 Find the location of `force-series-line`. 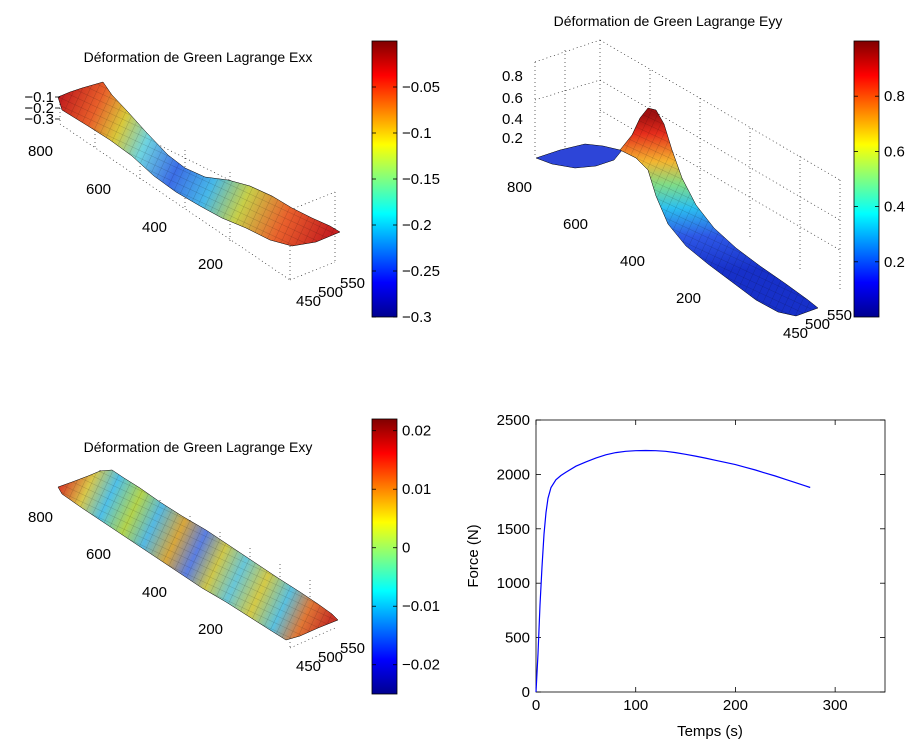

force-series-line is located at coordinates (673, 571).